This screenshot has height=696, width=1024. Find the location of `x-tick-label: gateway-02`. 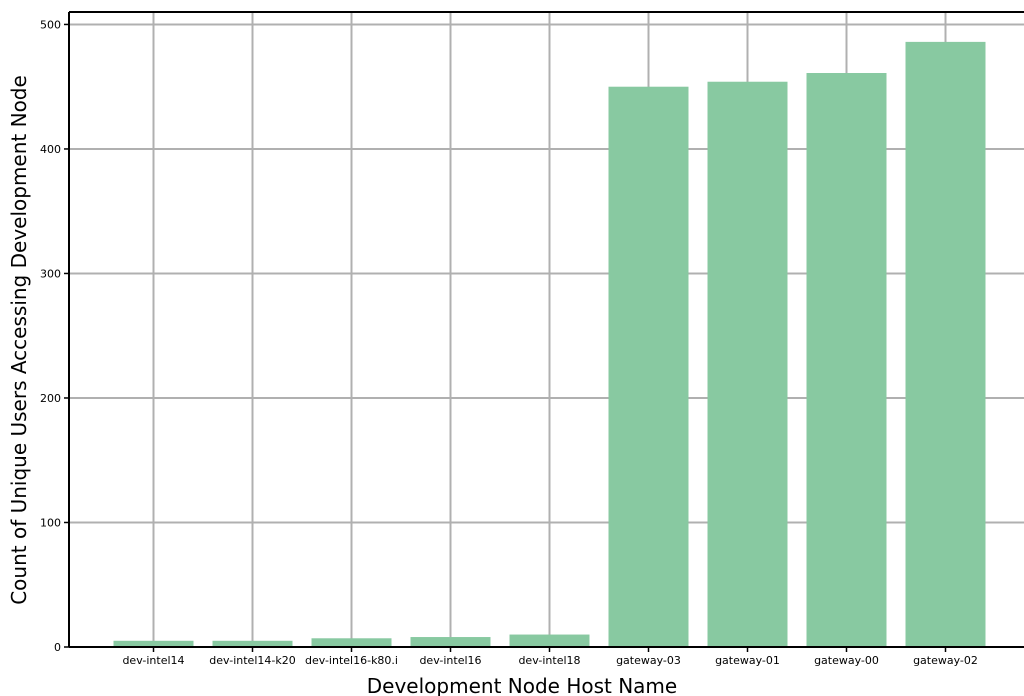

x-tick-label: gateway-02 is located at coordinates (945, 660).